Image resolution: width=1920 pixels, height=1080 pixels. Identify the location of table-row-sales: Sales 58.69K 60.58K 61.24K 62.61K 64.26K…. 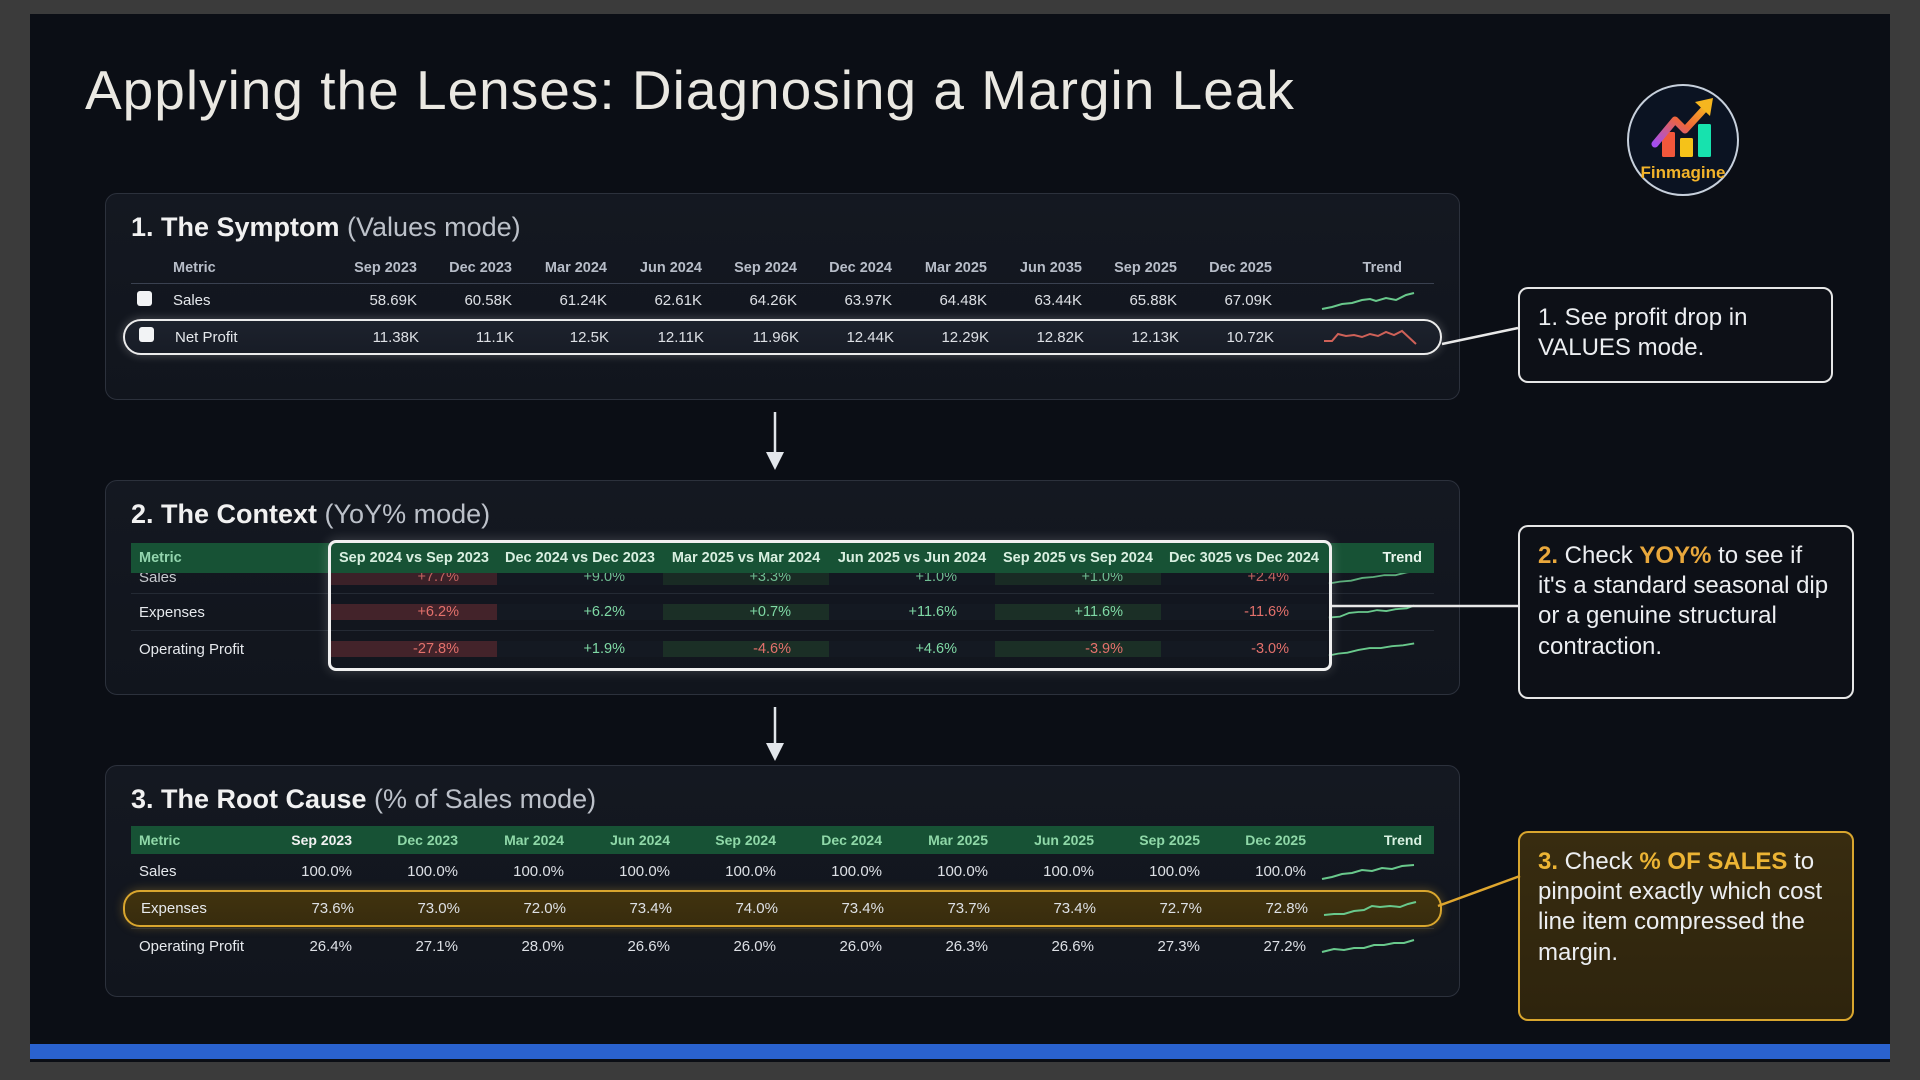
(782, 300).